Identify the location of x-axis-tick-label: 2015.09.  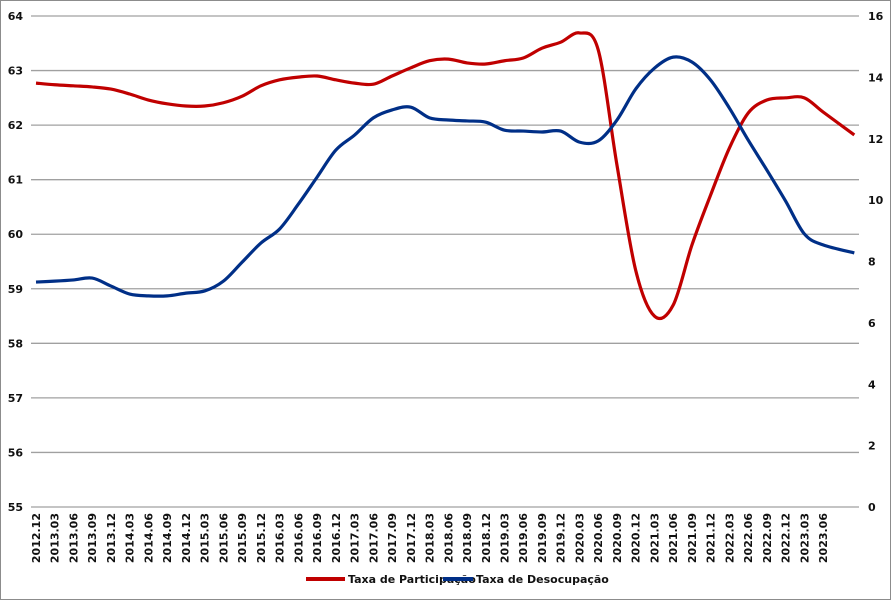
(242, 538).